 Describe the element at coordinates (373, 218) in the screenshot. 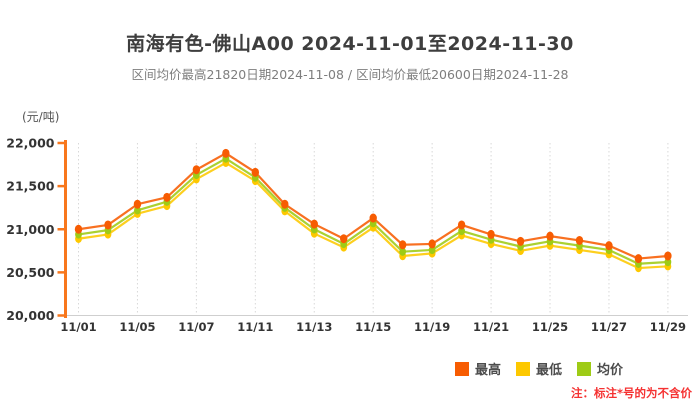

I see `data-point-最高-11/15` at that location.